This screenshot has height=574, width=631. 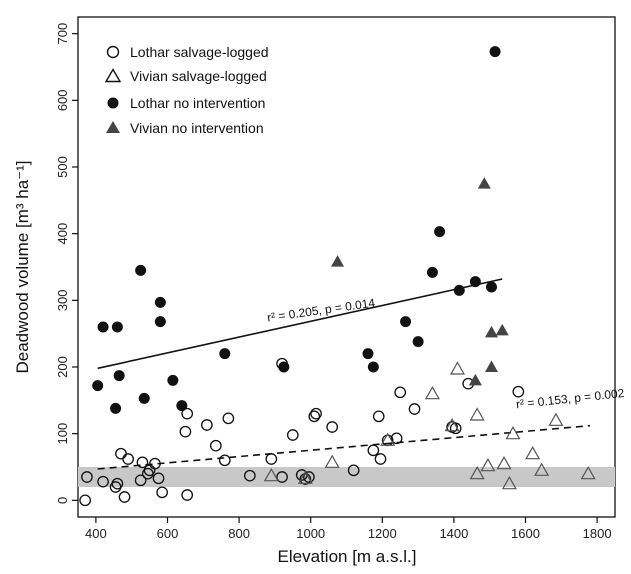 What do you see at coordinates (62, 34) in the screenshot?
I see `y-tick-label: 700` at bounding box center [62, 34].